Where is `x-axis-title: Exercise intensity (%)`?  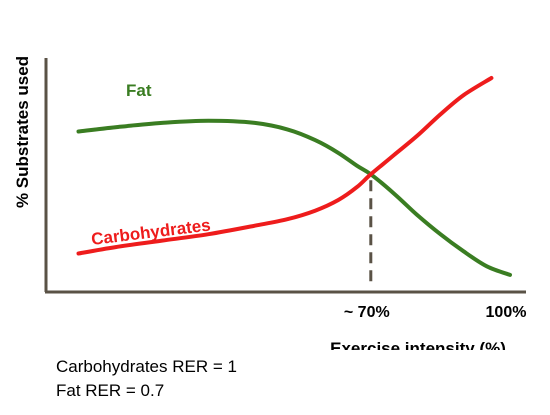
x-axis-title: Exercise intensity (%) is located at coordinates (418, 344).